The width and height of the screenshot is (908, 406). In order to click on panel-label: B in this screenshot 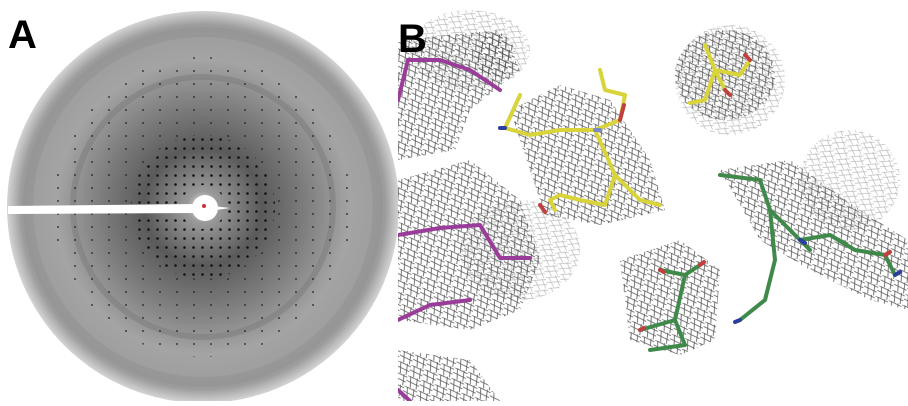, I will do `click(412, 39)`.